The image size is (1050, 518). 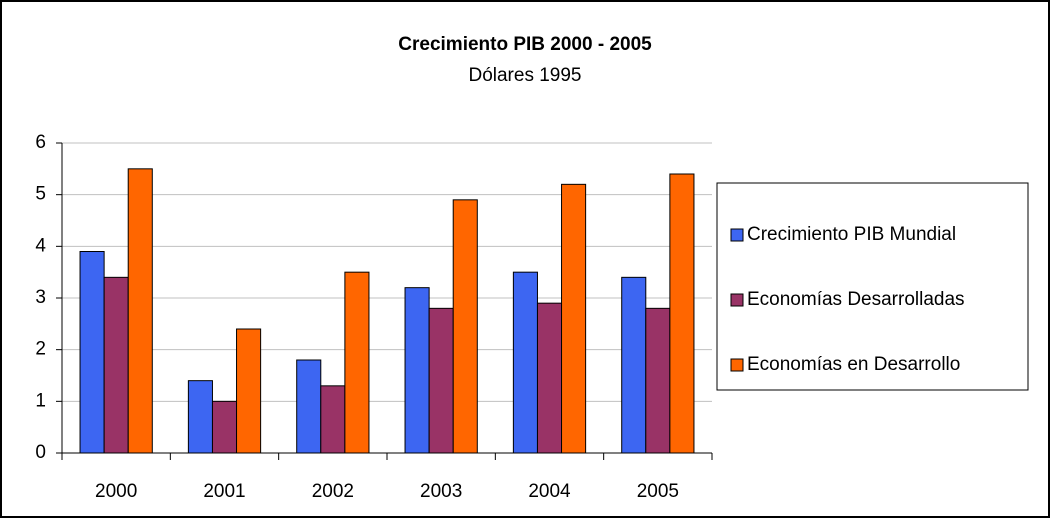 What do you see at coordinates (872, 286) in the screenshot?
I see `legend-box` at bounding box center [872, 286].